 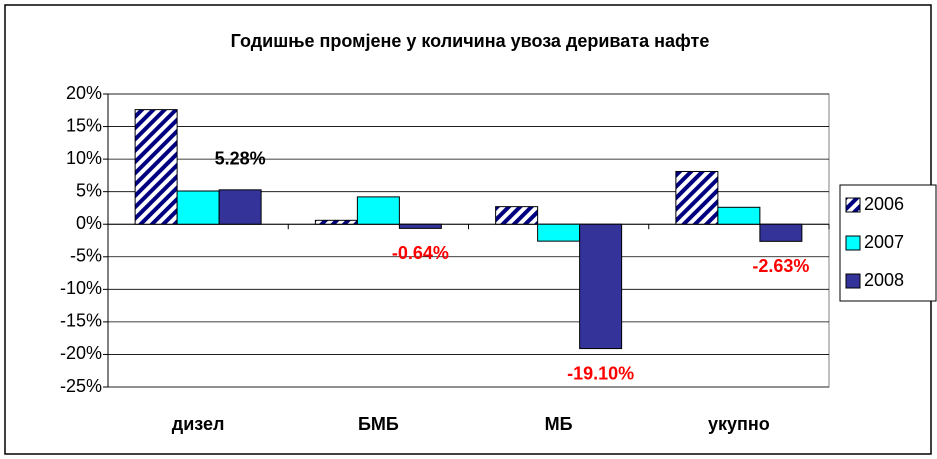 I want to click on x-tick-label: БМБ, so click(x=378, y=424).